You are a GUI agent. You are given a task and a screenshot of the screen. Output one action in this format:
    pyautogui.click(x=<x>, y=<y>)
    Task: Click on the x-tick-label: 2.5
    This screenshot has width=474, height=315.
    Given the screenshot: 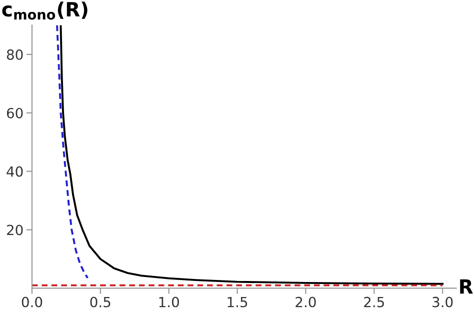 What is the action you would take?
    pyautogui.click(x=374, y=302)
    